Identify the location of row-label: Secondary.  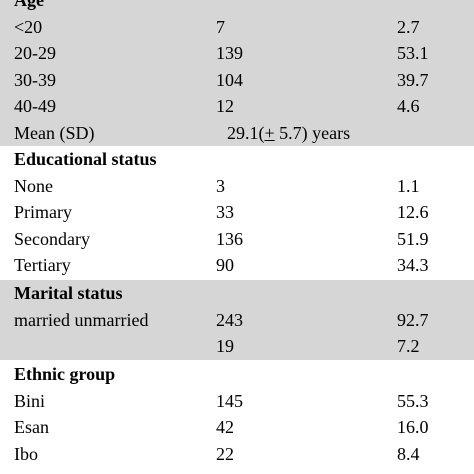
(52, 238).